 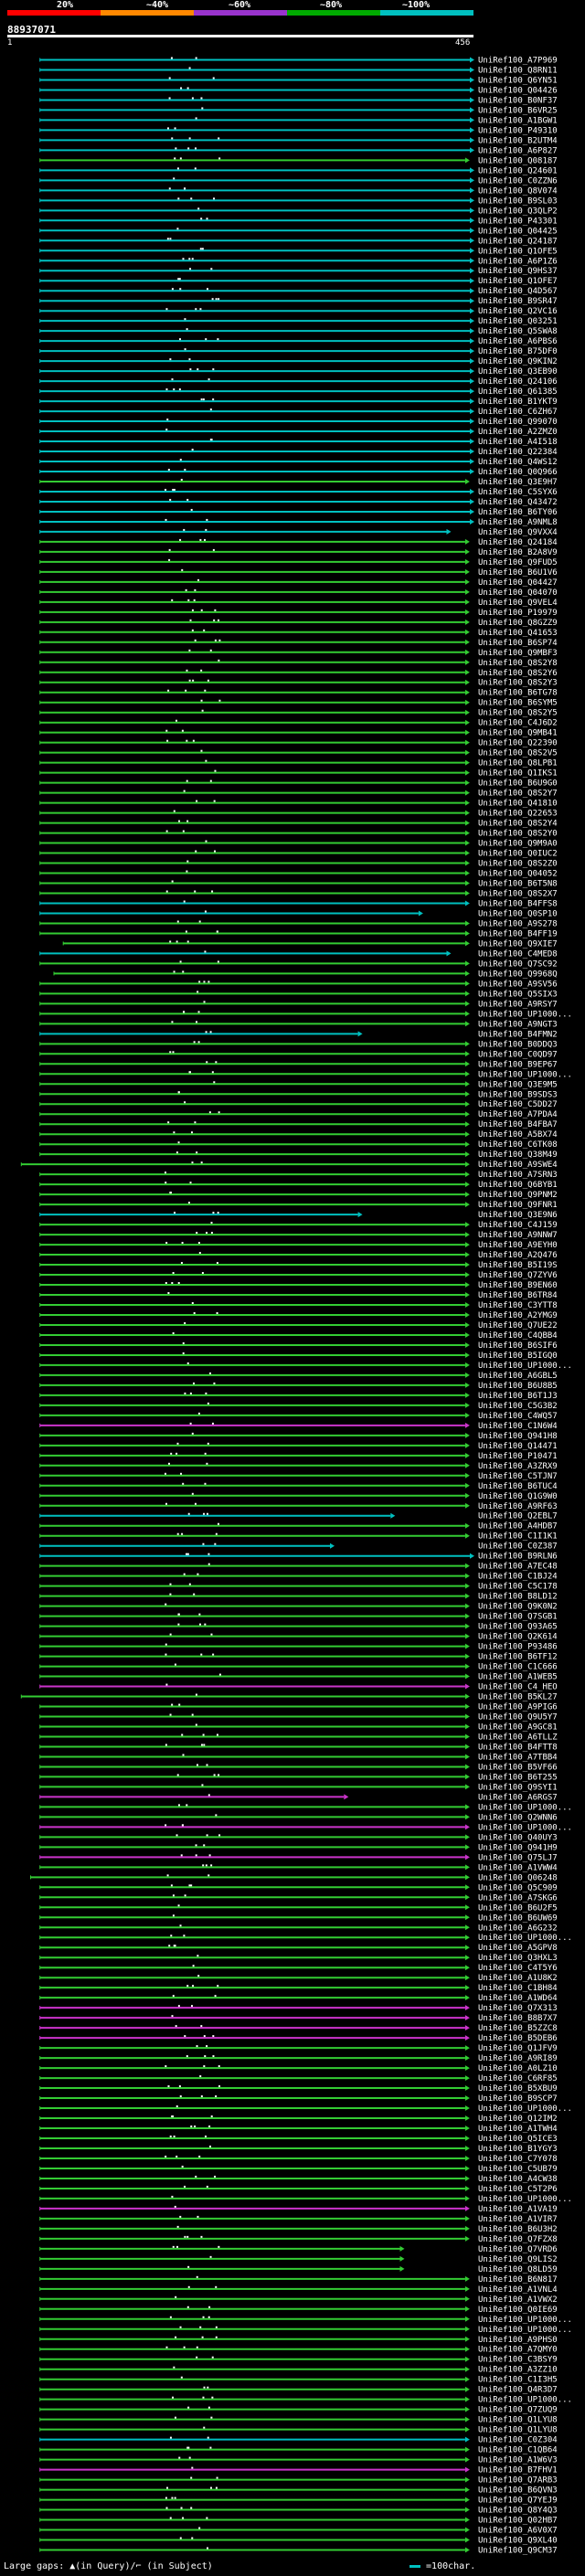 I want to click on hit-label: UniRef100_Q941H8, so click(x=518, y=1436).